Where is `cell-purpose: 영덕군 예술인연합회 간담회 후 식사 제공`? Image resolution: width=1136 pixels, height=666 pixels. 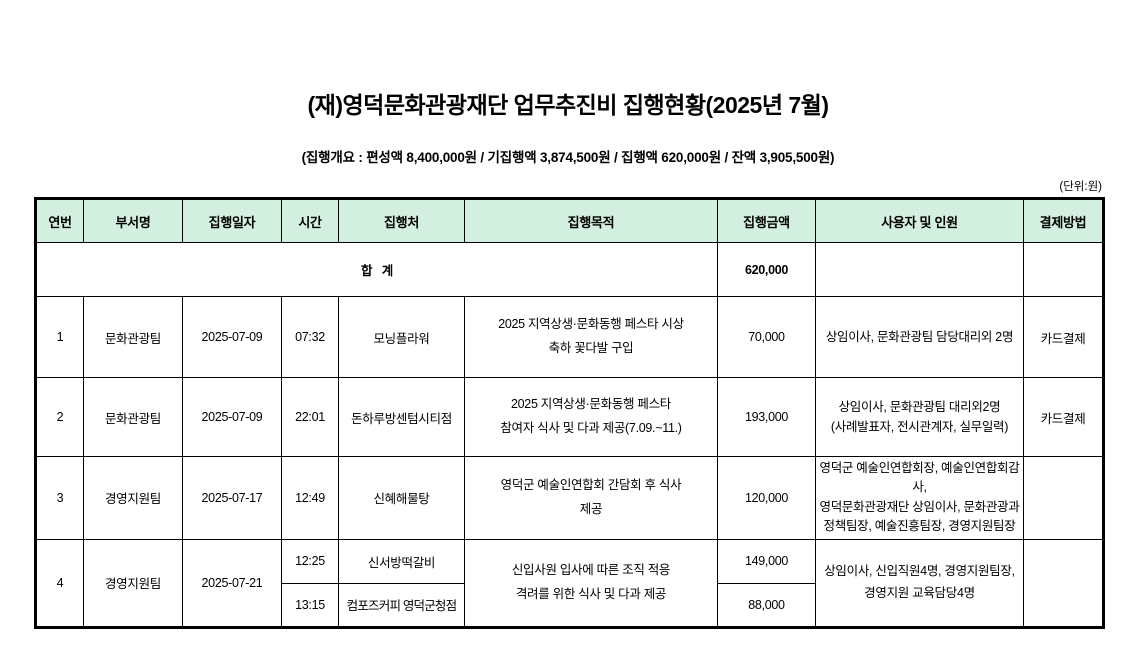 cell-purpose: 영덕군 예술인연합회 간담회 후 식사 제공 is located at coordinates (591, 498).